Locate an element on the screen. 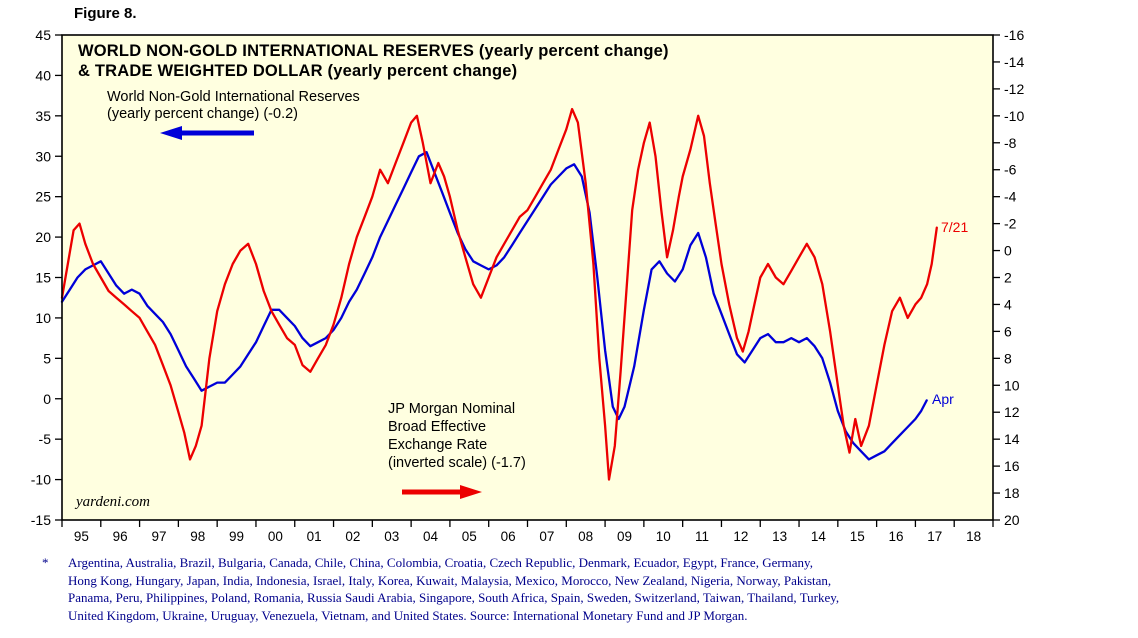 The height and width of the screenshot is (638, 1138). x-axis-year-label: 08 is located at coordinates (585, 536).